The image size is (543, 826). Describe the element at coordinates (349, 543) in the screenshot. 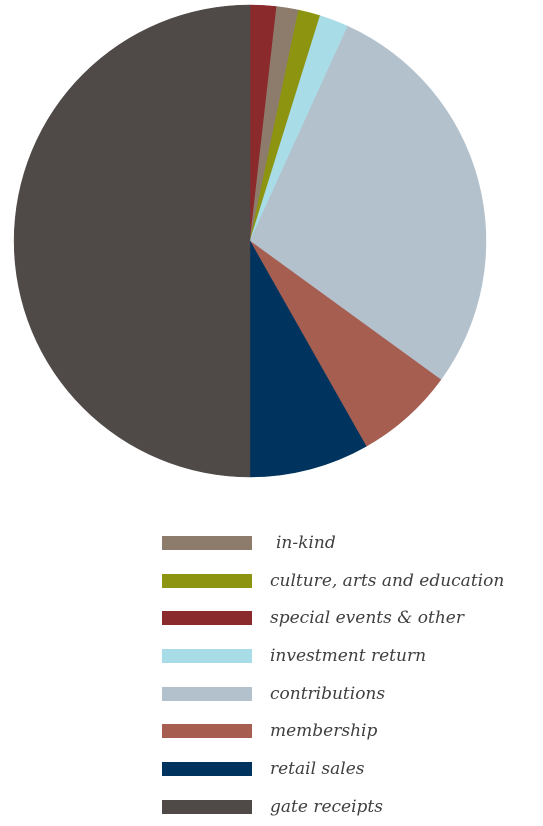

I see `legend-item-in-kind: in-kind` at that location.